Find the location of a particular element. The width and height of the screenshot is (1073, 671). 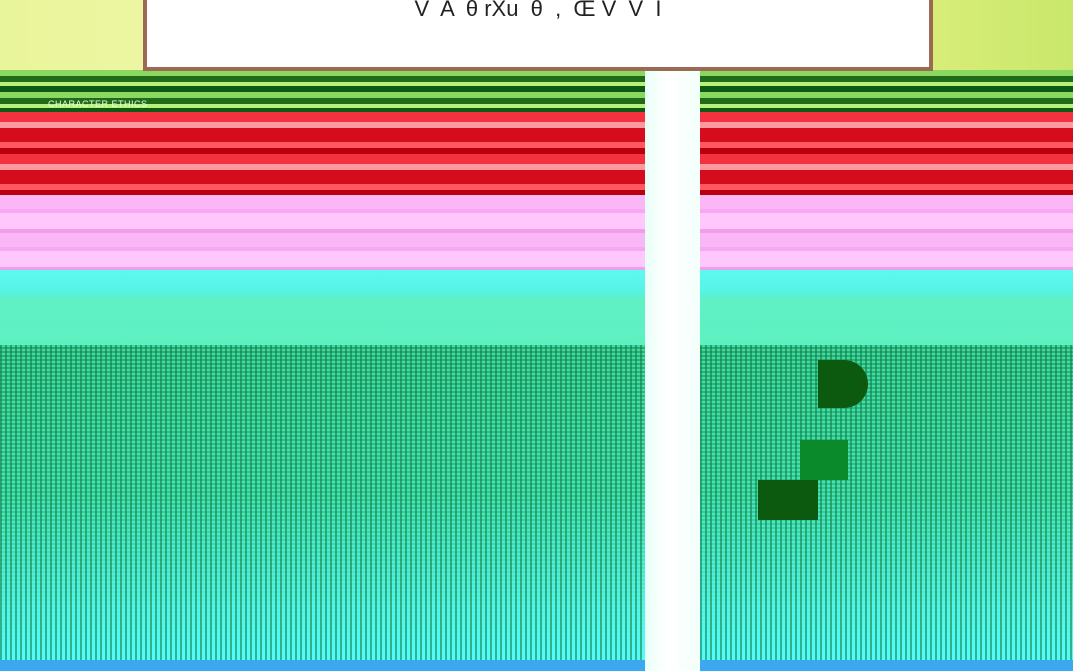

vertical-stripe is located at coordinates (672, 365).